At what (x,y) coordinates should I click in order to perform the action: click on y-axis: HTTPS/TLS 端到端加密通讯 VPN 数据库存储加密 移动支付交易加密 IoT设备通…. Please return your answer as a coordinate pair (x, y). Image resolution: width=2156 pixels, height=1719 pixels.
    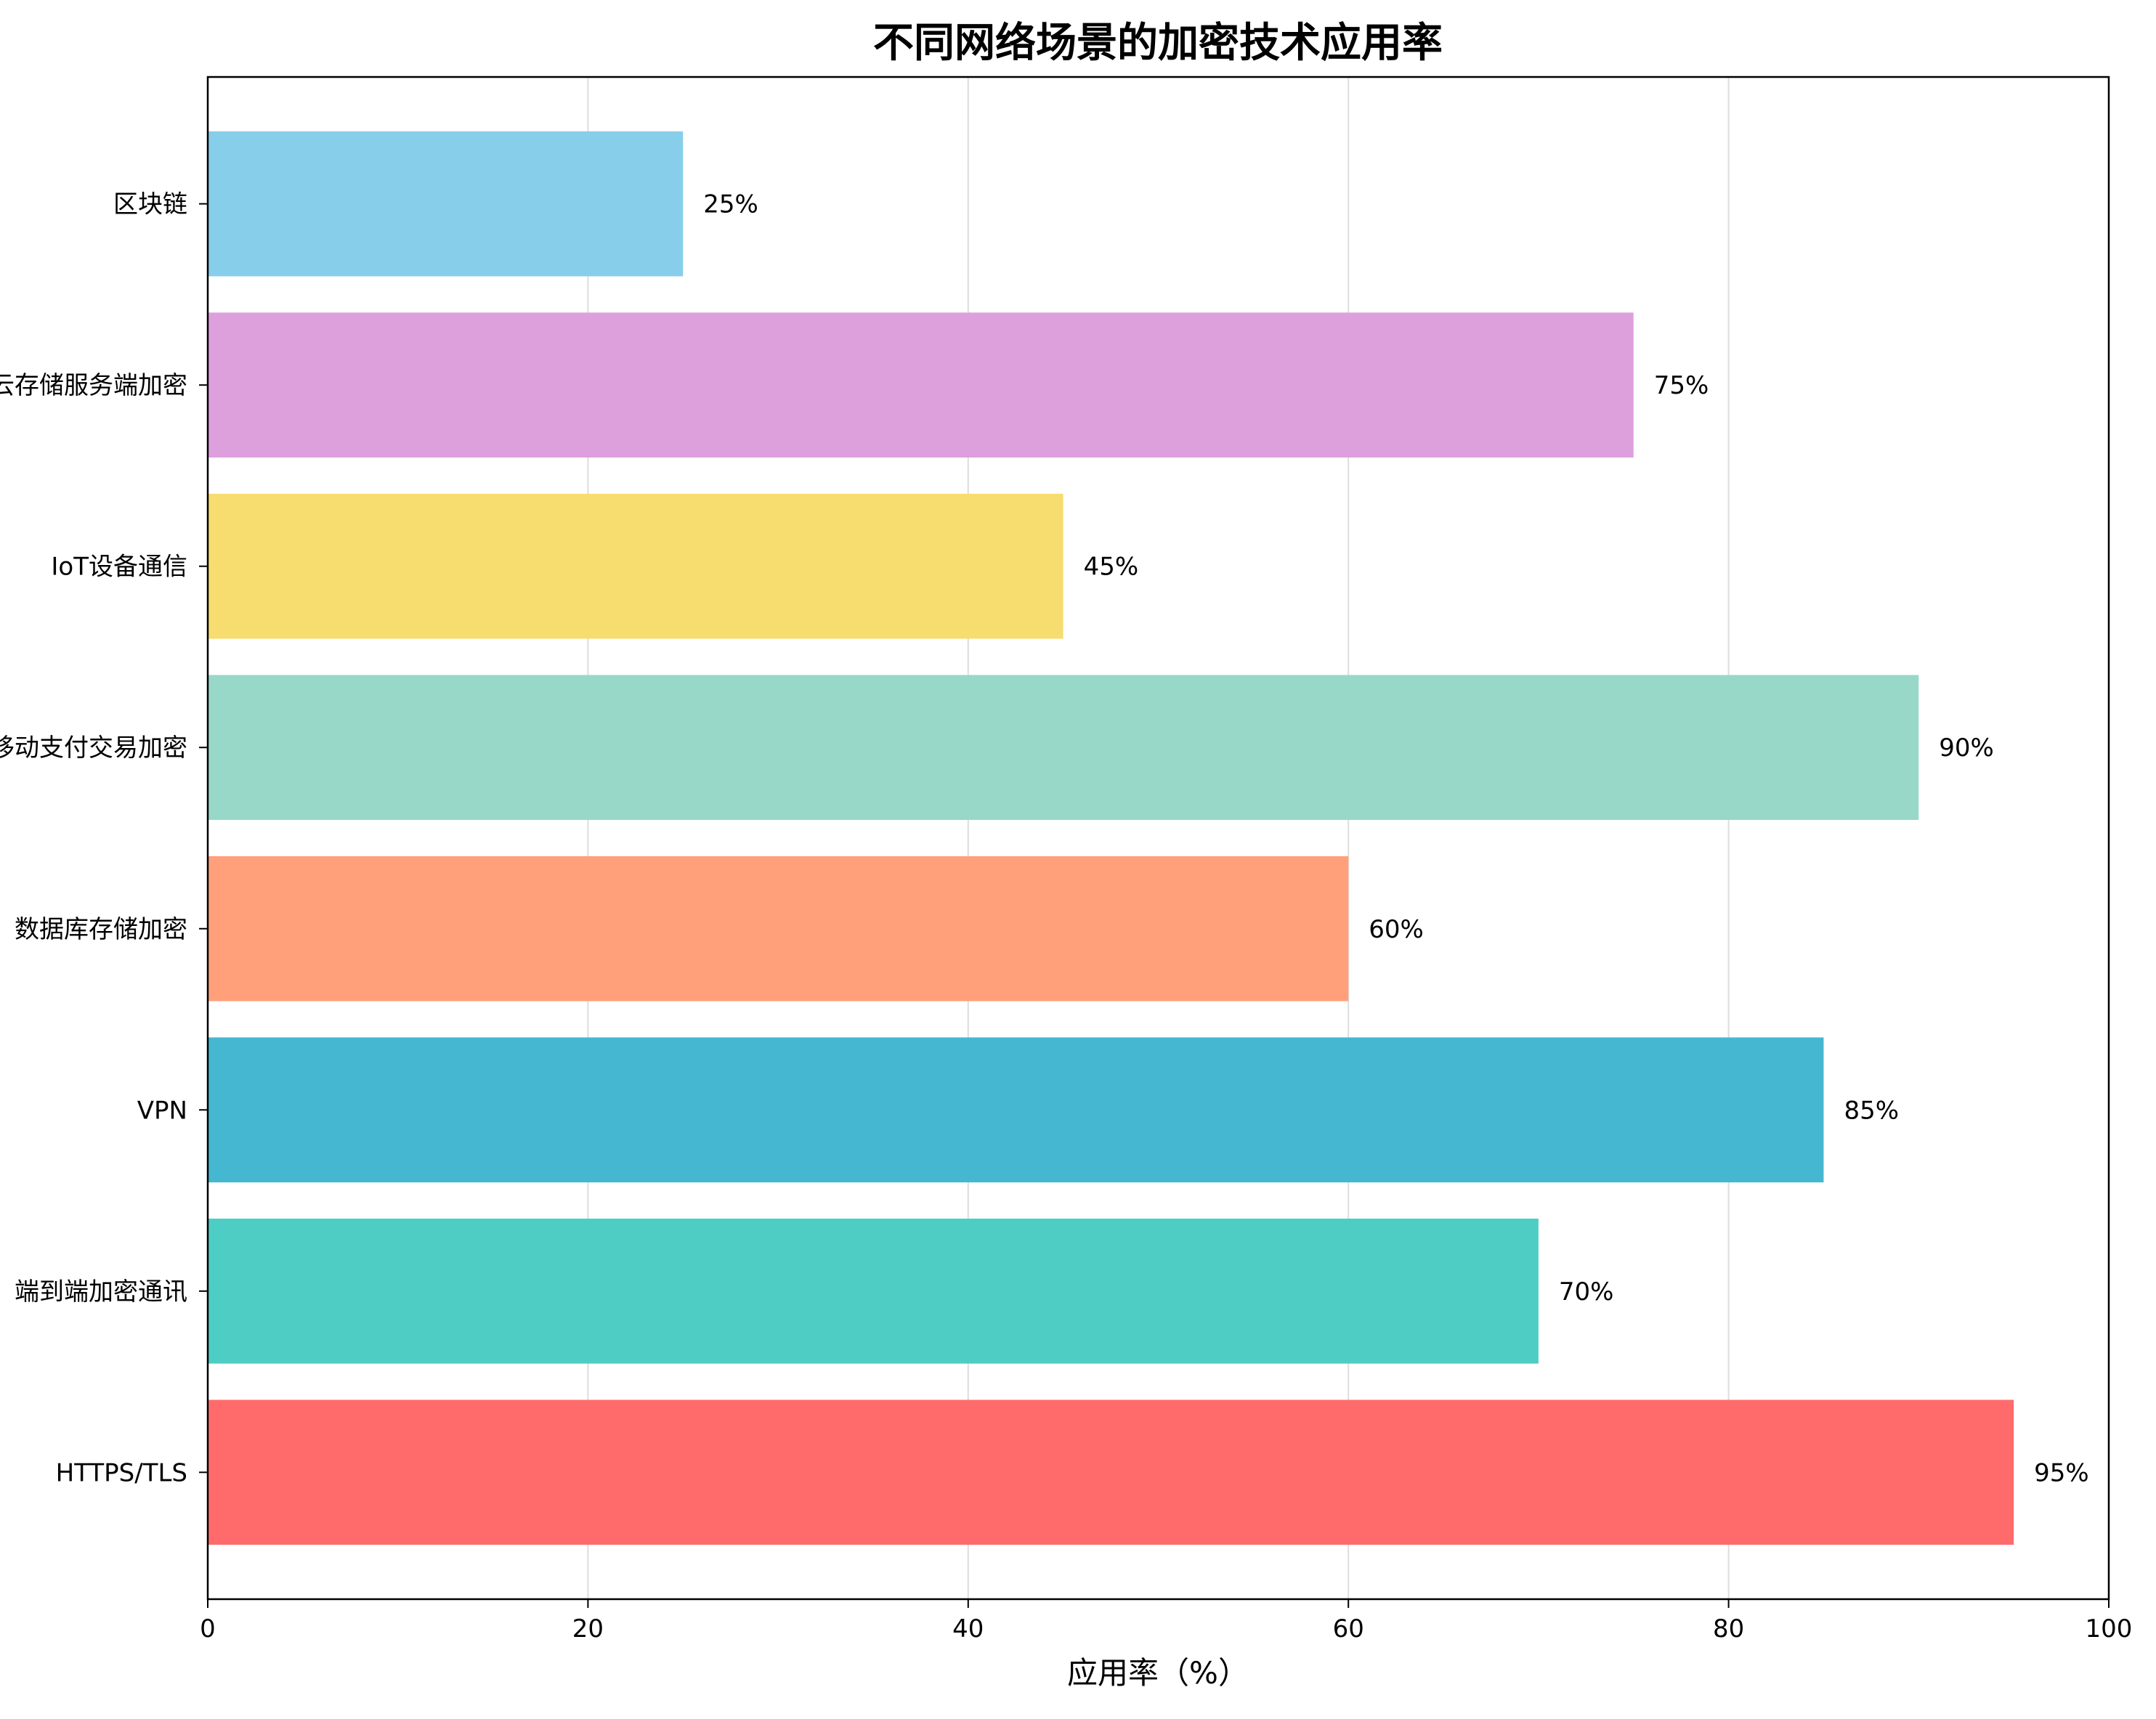
    Looking at the image, I should click on (104, 838).